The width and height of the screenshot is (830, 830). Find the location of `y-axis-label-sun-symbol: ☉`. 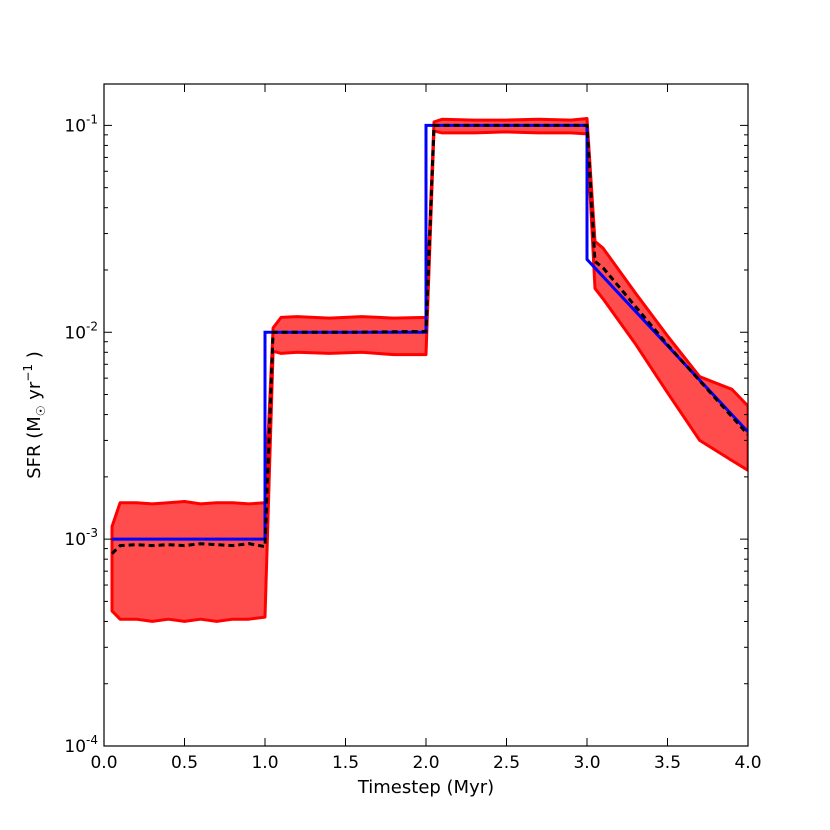

y-axis-label-sun-symbol: ☉ is located at coordinates (41, 410).